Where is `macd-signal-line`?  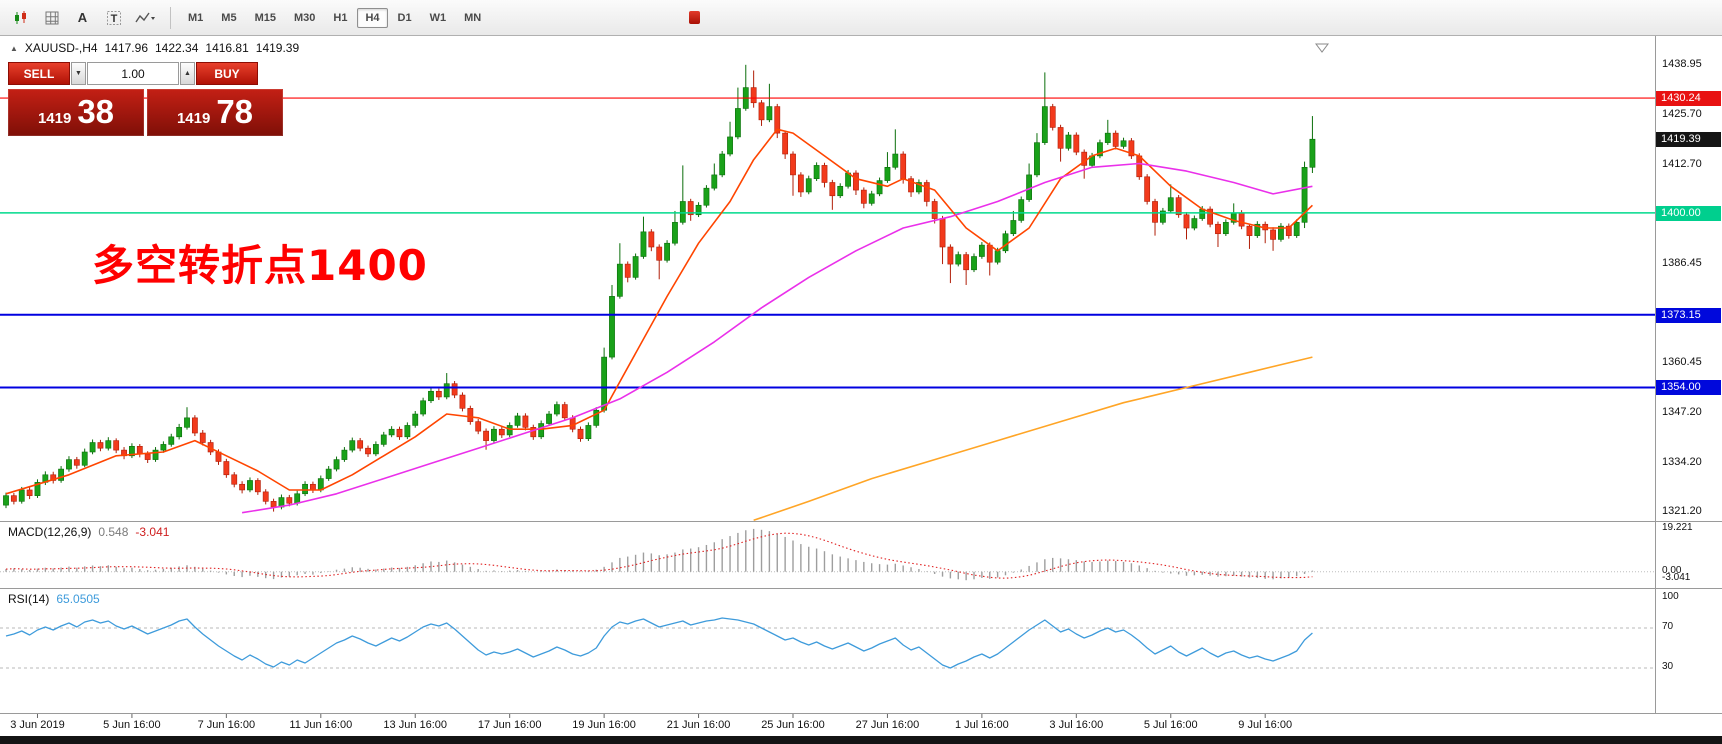
macd-signal-line is located at coordinates (659, 555).